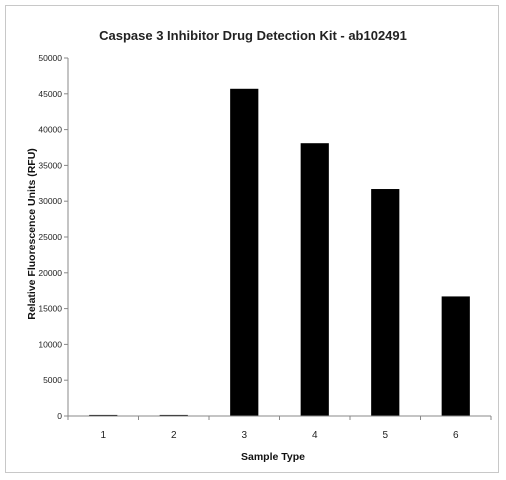  I want to click on x-tick-marks, so click(279, 418).